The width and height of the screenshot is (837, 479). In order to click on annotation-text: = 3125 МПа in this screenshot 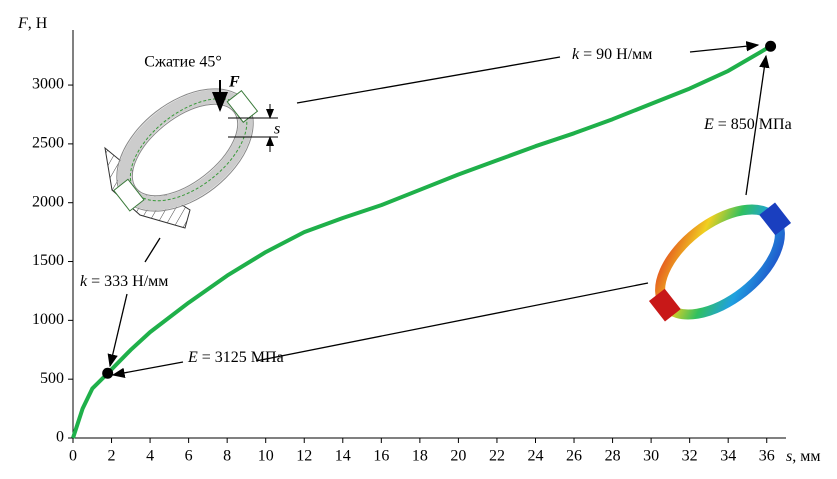, I will do `click(241, 357)`.